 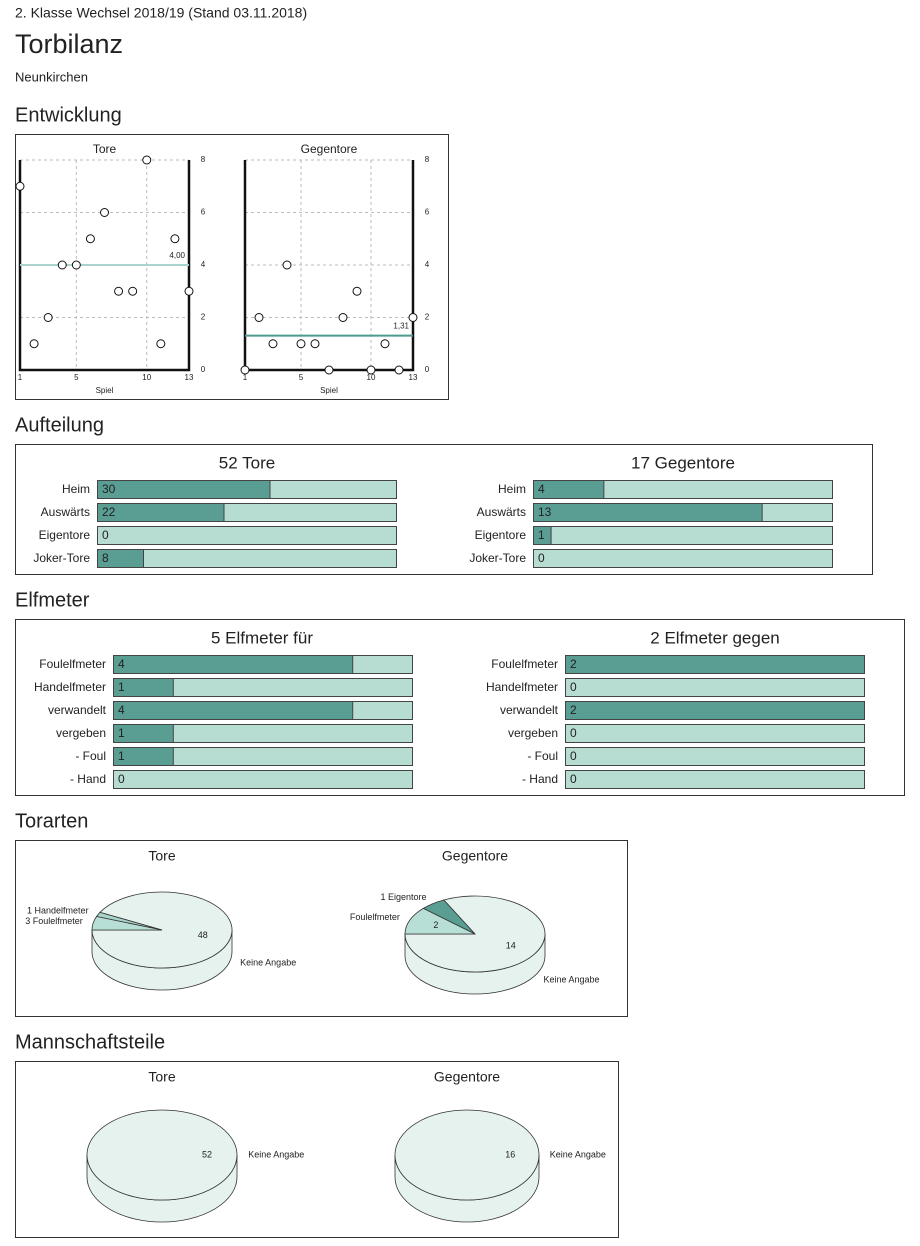 I want to click on section-heading: Elfmeter, so click(x=52, y=600).